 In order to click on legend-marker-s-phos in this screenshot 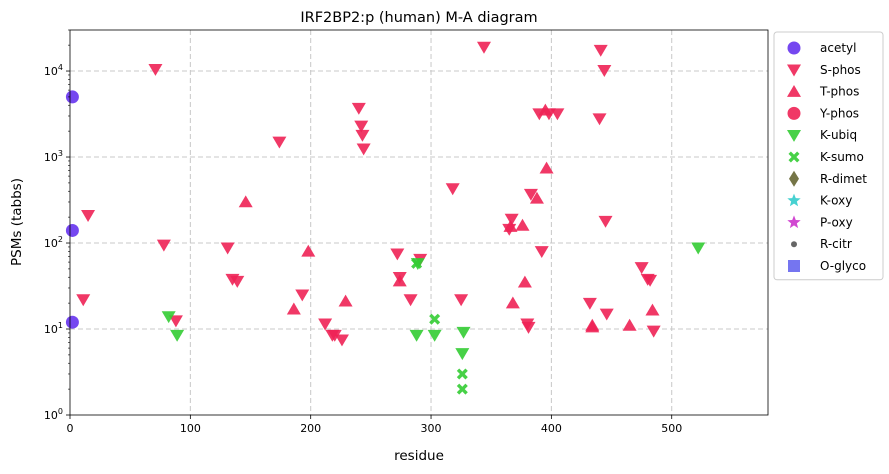, I will do `click(794, 70)`.